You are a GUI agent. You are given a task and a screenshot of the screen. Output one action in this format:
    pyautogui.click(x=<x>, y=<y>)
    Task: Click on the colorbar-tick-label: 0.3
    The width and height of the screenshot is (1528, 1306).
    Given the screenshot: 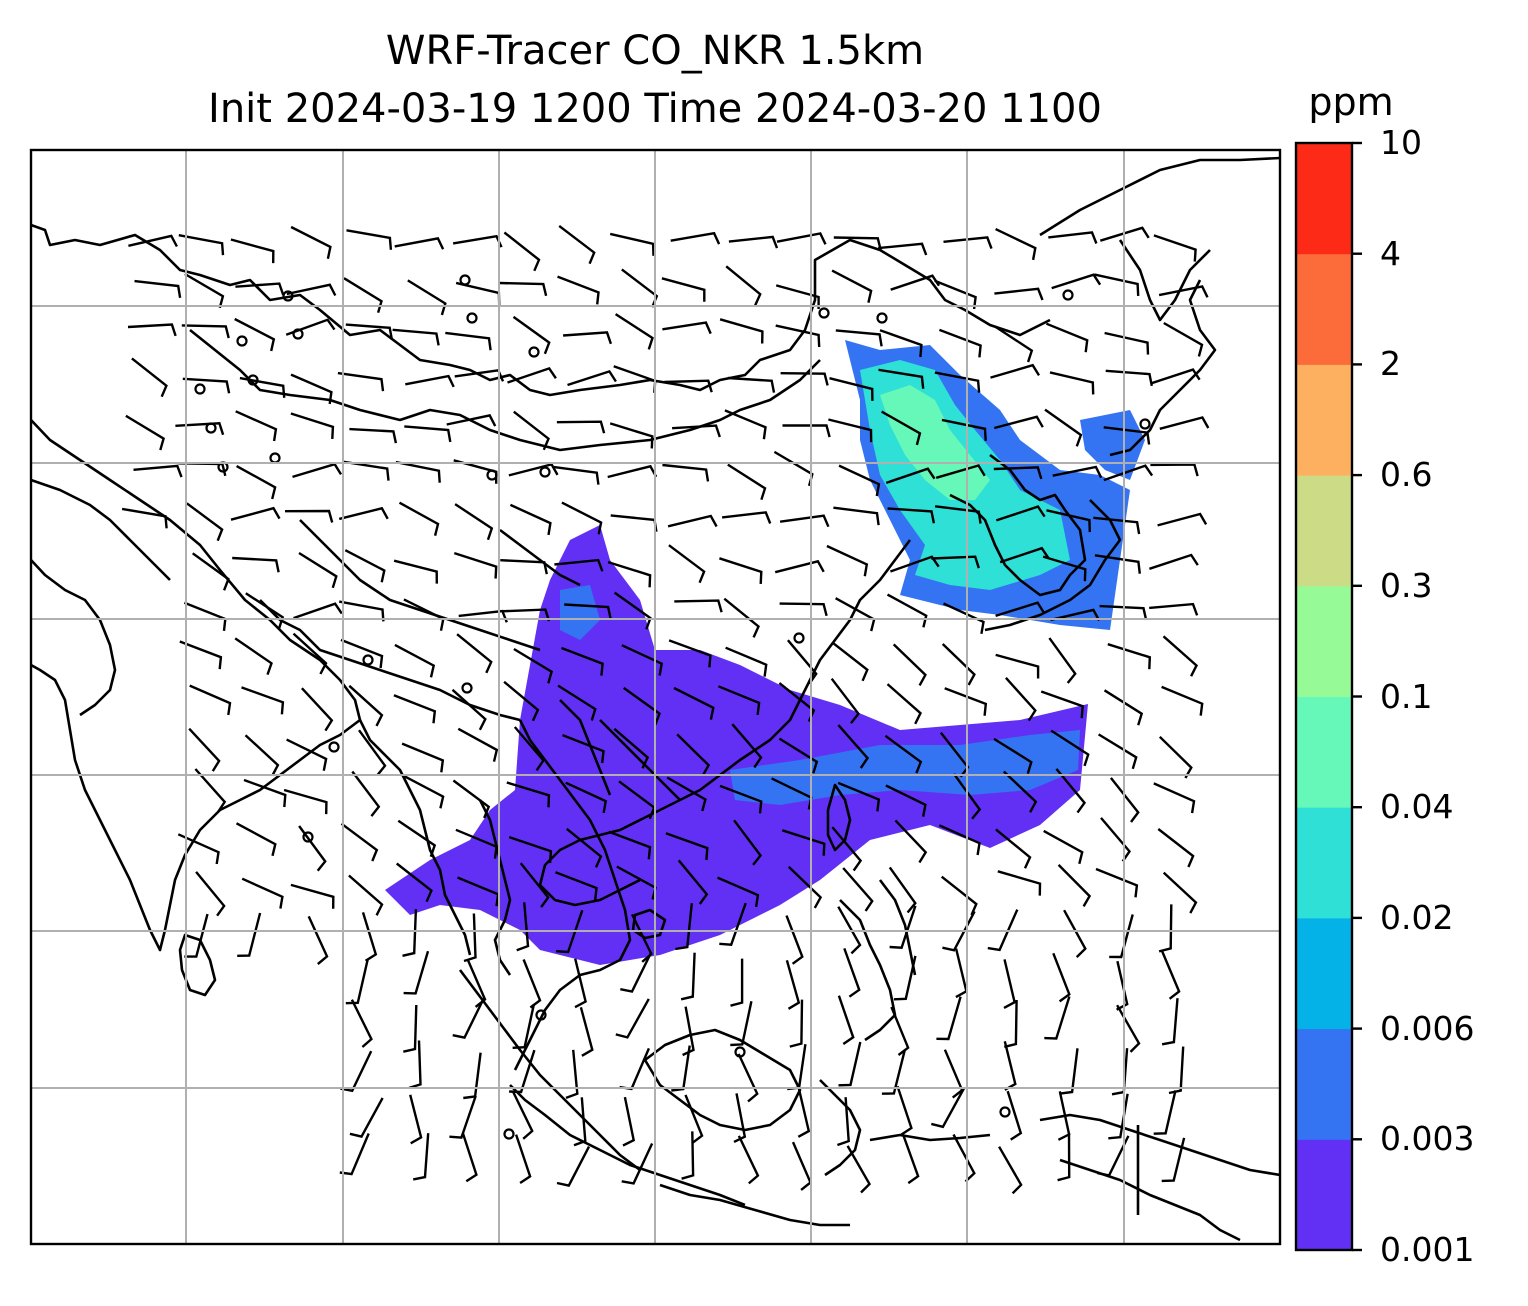 What is the action you would take?
    pyautogui.click(x=1406, y=585)
    